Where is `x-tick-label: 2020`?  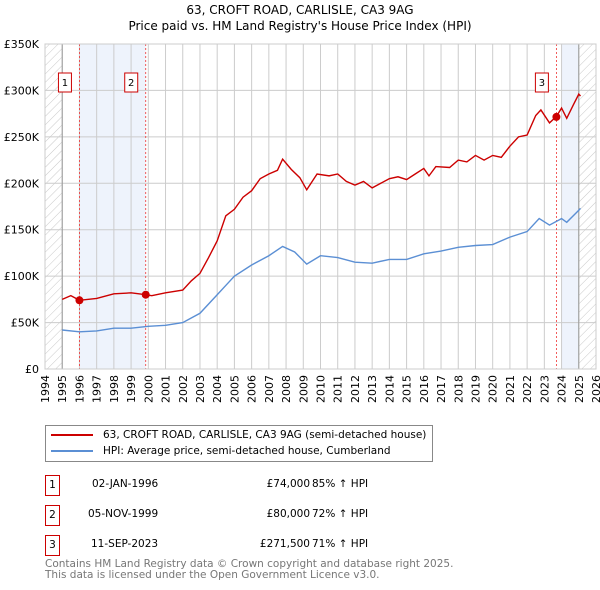 x-tick-label: 2020 is located at coordinates (493, 389).